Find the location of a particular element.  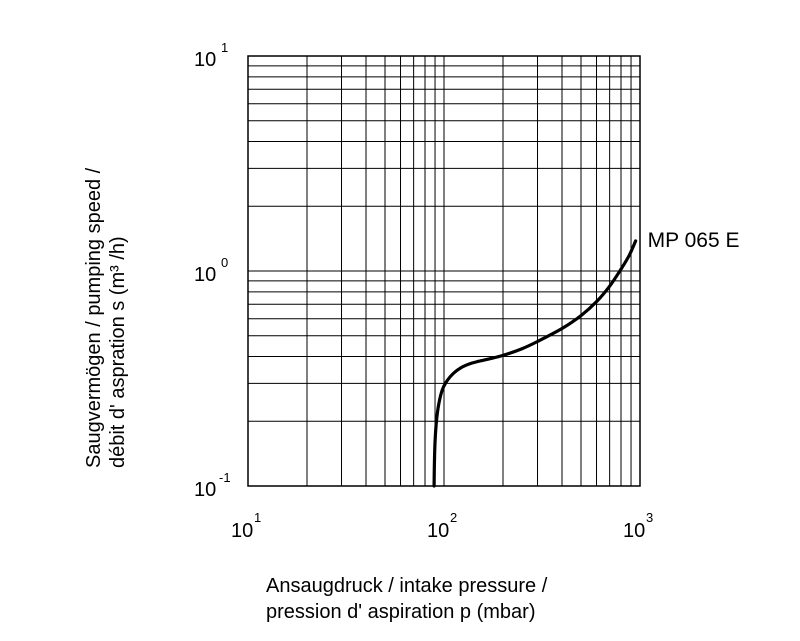

y-tick-exponent: 0 is located at coordinates (224, 262).